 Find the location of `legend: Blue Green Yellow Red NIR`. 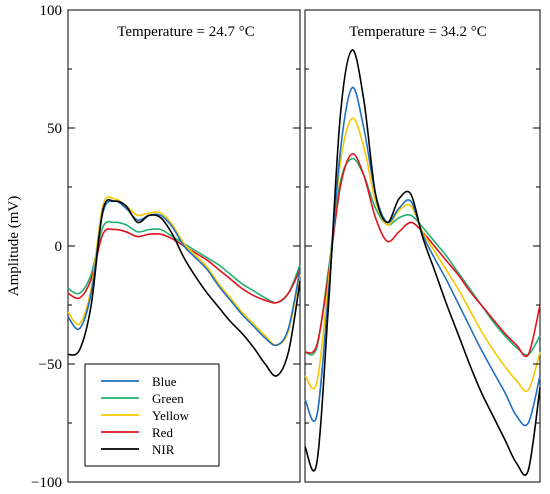

legend: Blue Green Yellow Red NIR is located at coordinates (152, 415).